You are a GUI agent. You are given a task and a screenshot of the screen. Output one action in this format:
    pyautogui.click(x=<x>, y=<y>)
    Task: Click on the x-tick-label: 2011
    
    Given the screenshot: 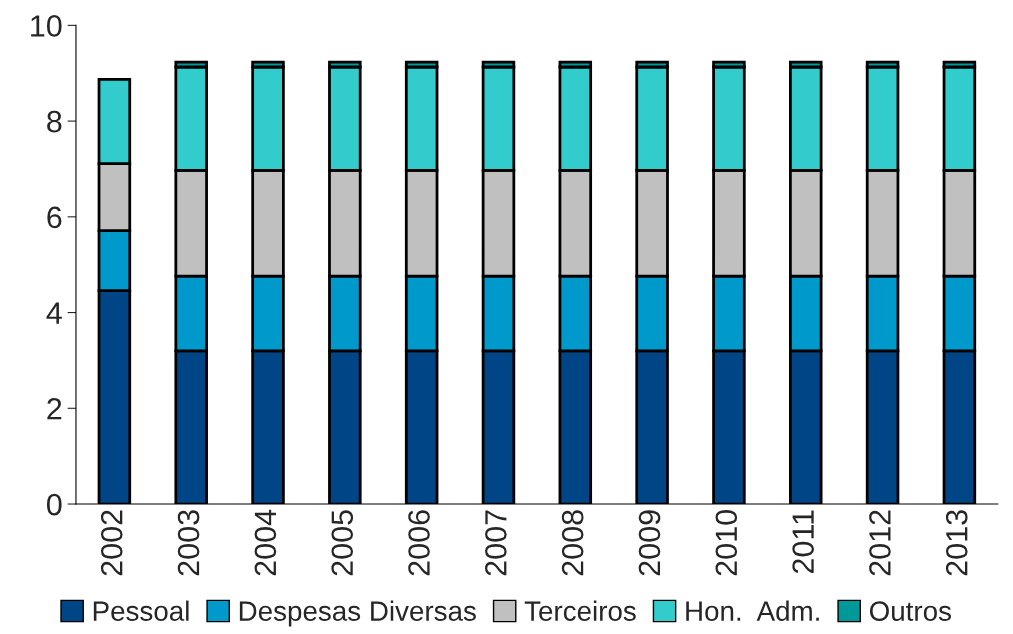 What is the action you would take?
    pyautogui.click(x=803, y=542)
    